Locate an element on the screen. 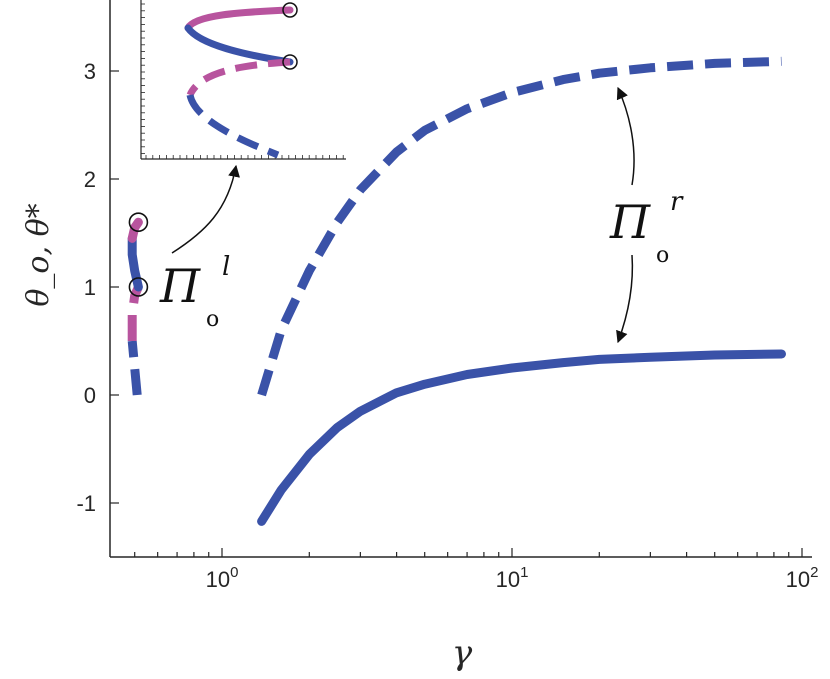 This screenshot has height=679, width=830. x-axis-label: γ is located at coordinates (462, 653).